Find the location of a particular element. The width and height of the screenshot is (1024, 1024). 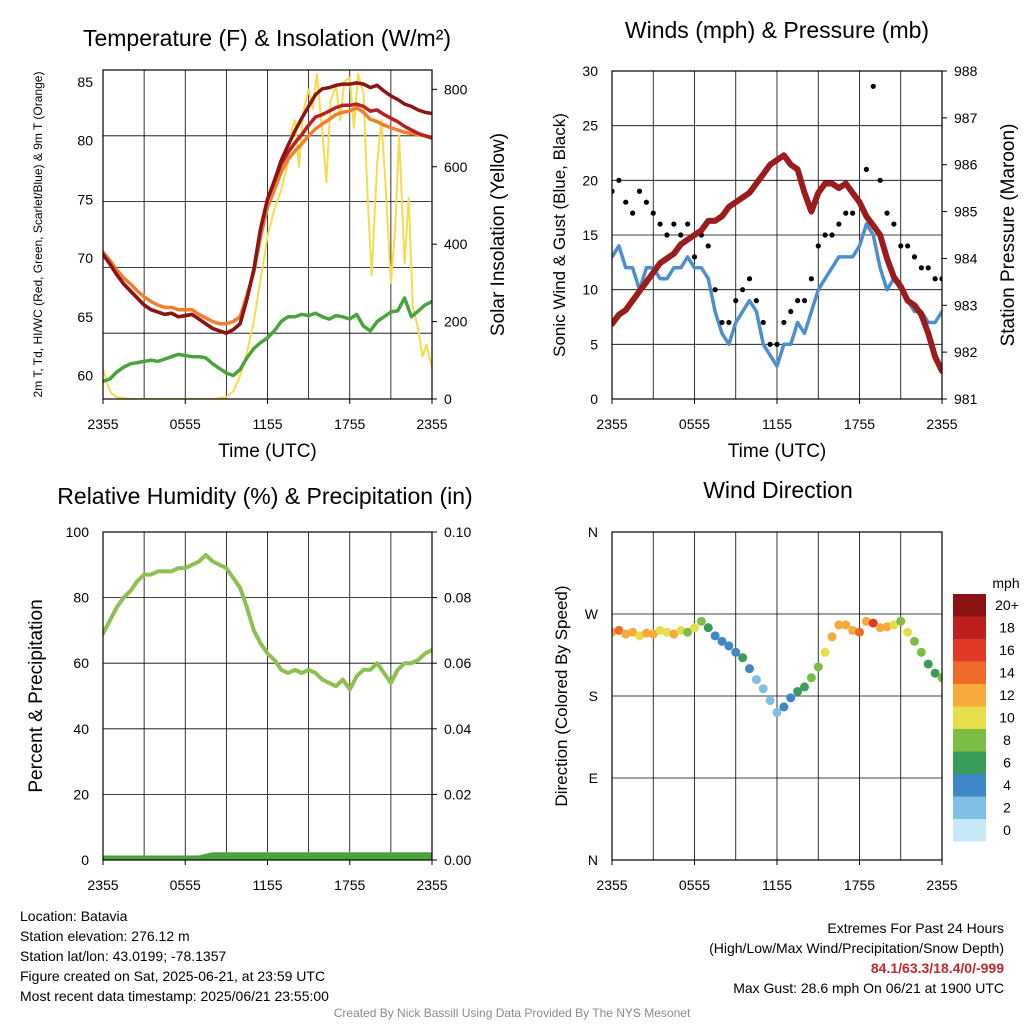

colorbar-label: 10 is located at coordinates (1007, 718).